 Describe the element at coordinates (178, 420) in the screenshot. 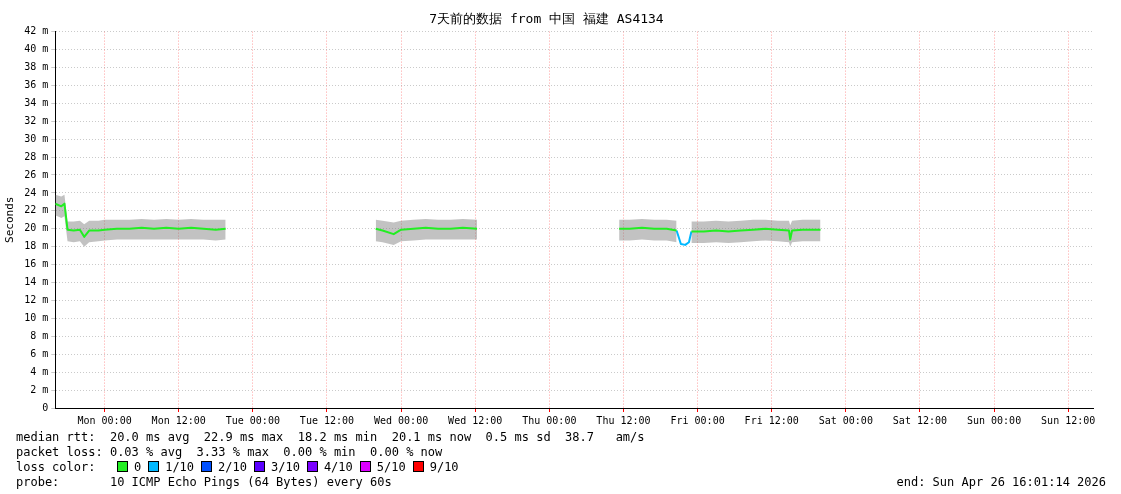

I see `x-tick-label: Mon 12:00` at that location.